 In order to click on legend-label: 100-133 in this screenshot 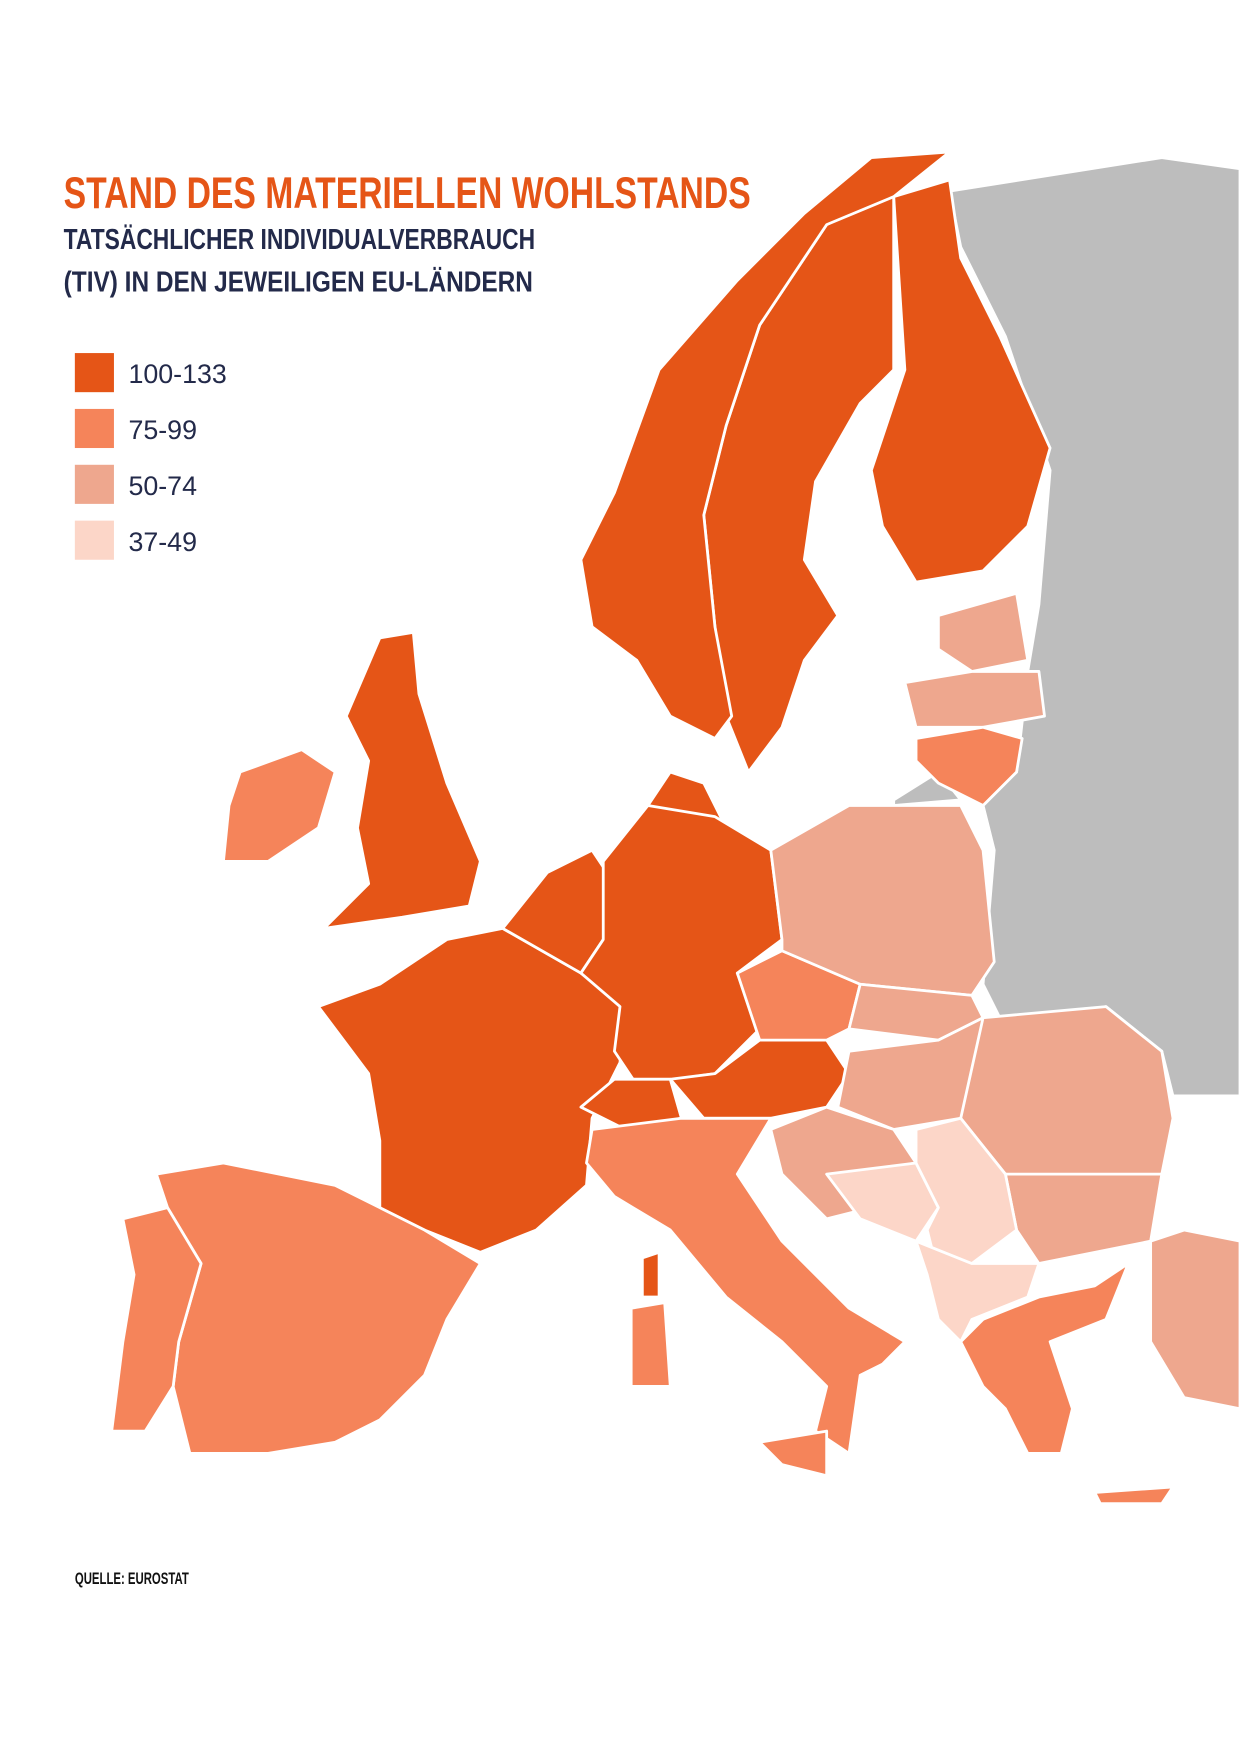, I will do `click(177, 374)`.